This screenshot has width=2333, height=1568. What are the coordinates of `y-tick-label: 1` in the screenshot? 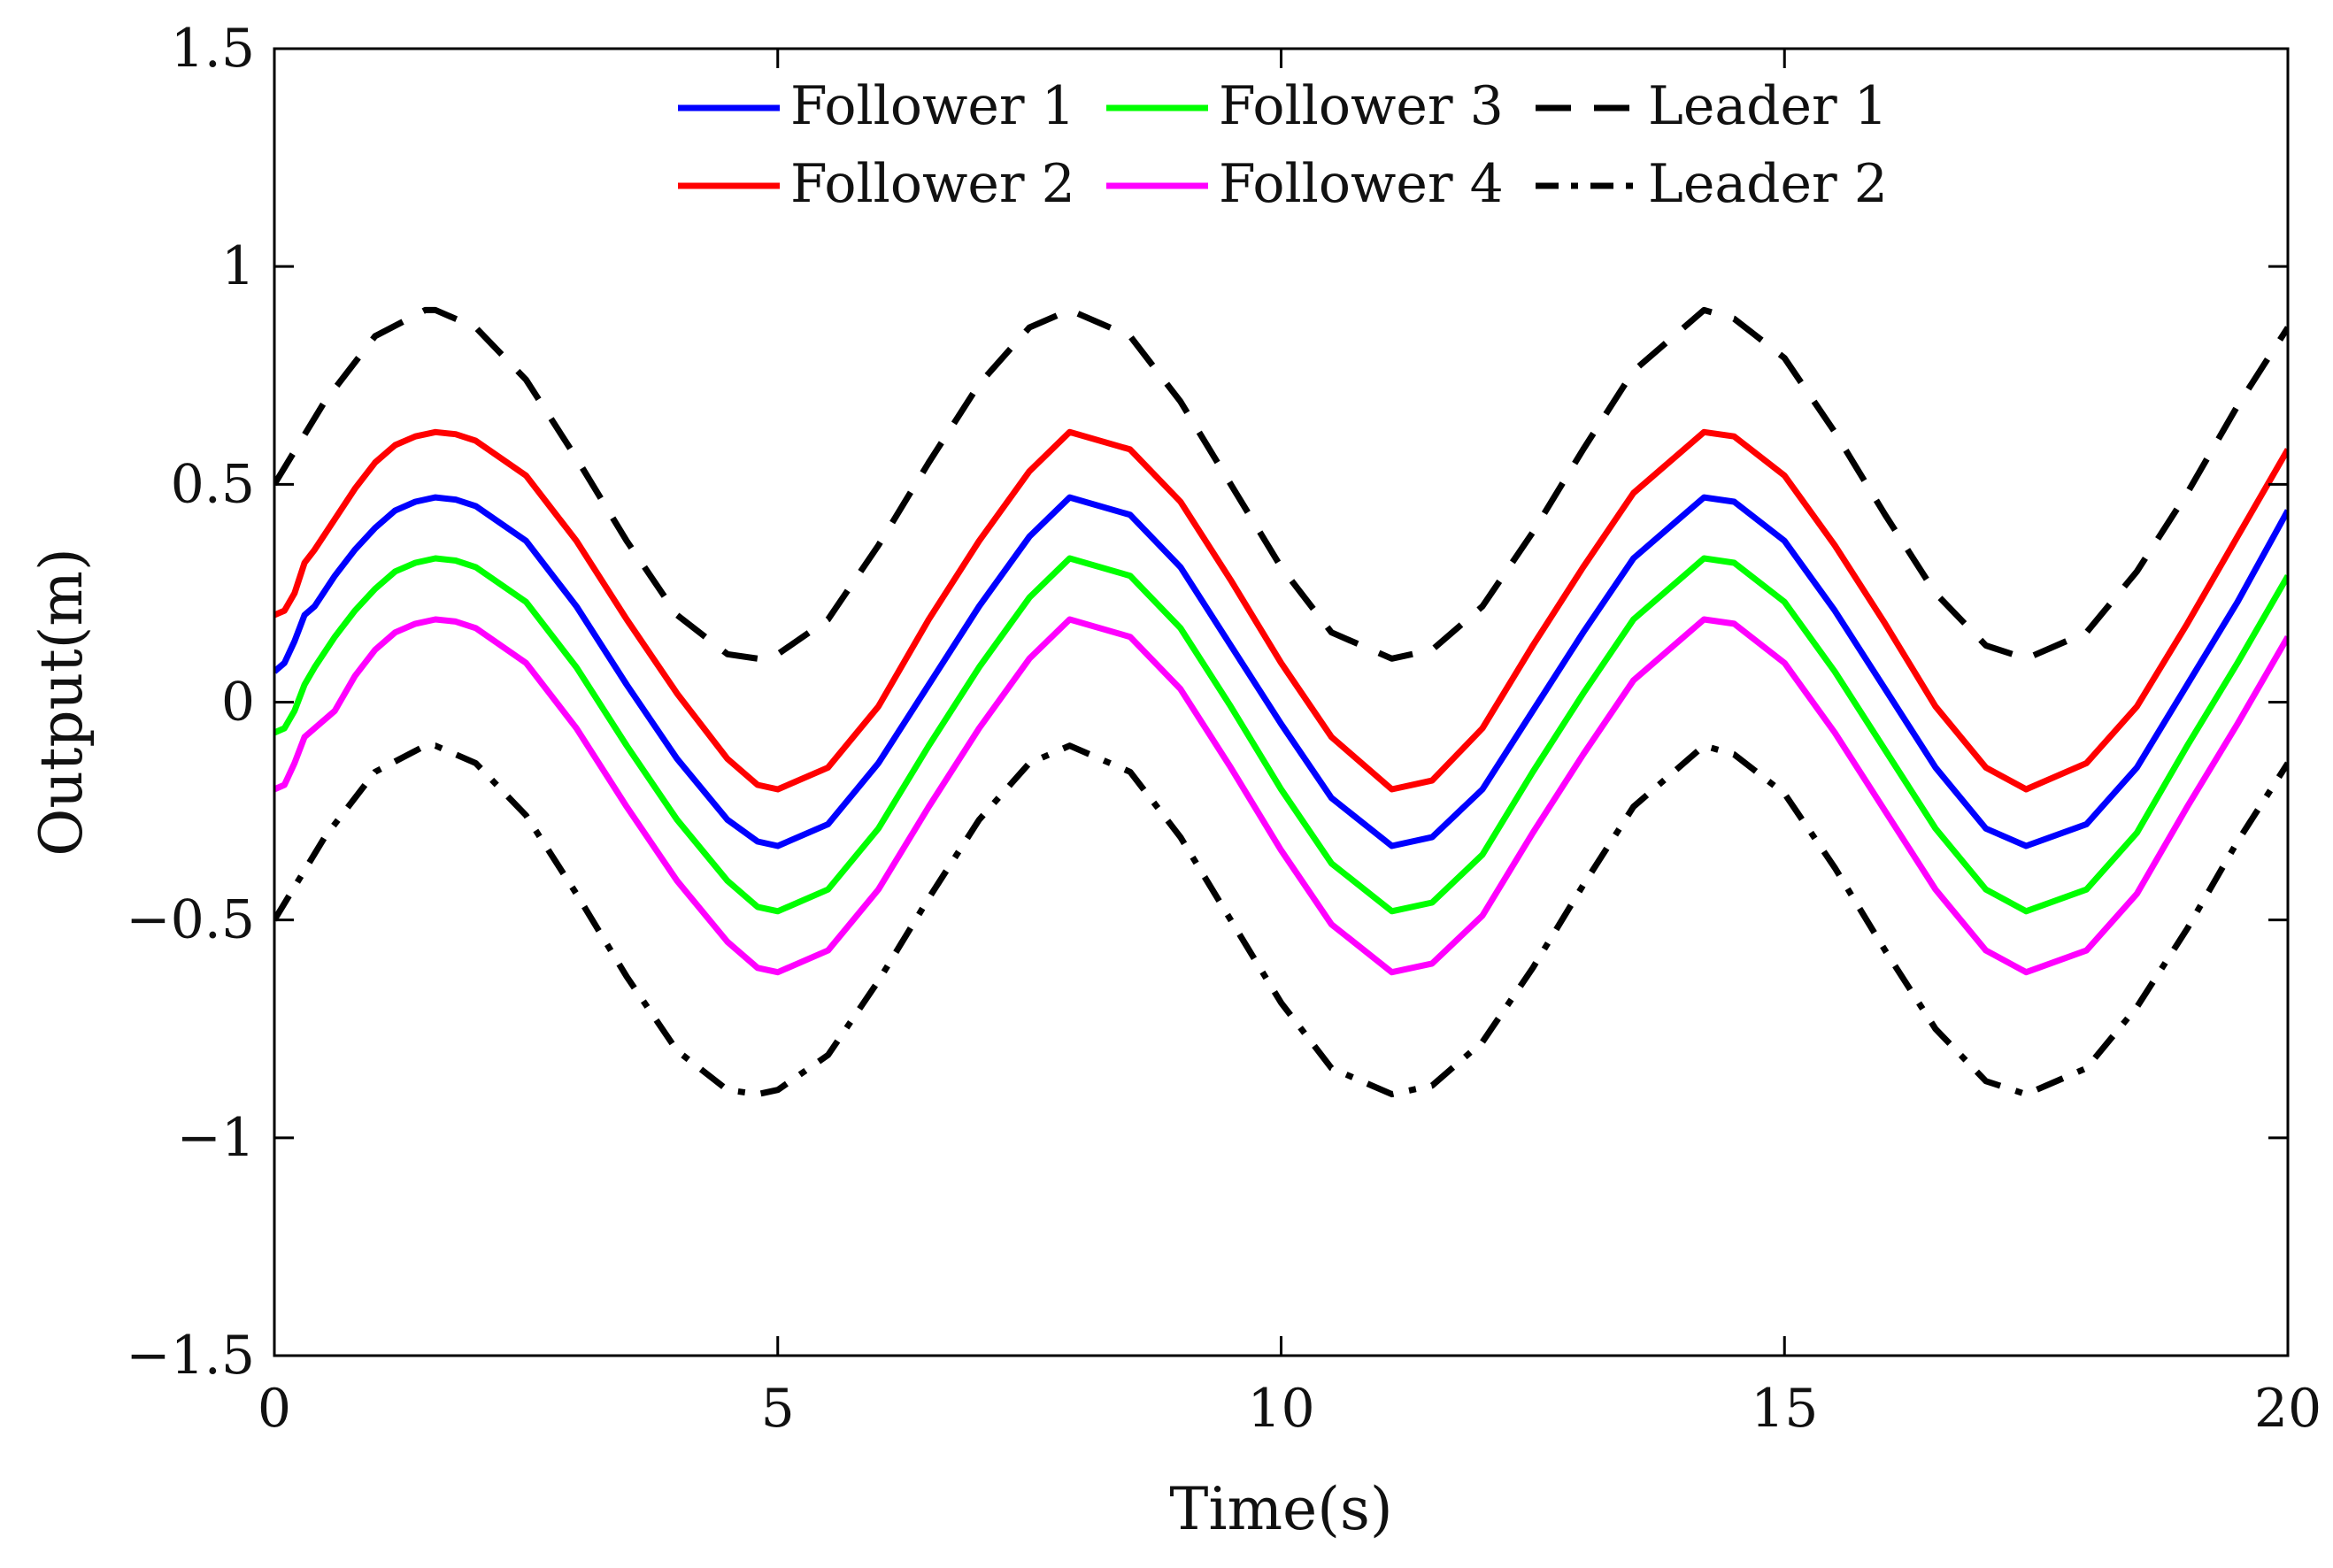 It's located at (238, 266).